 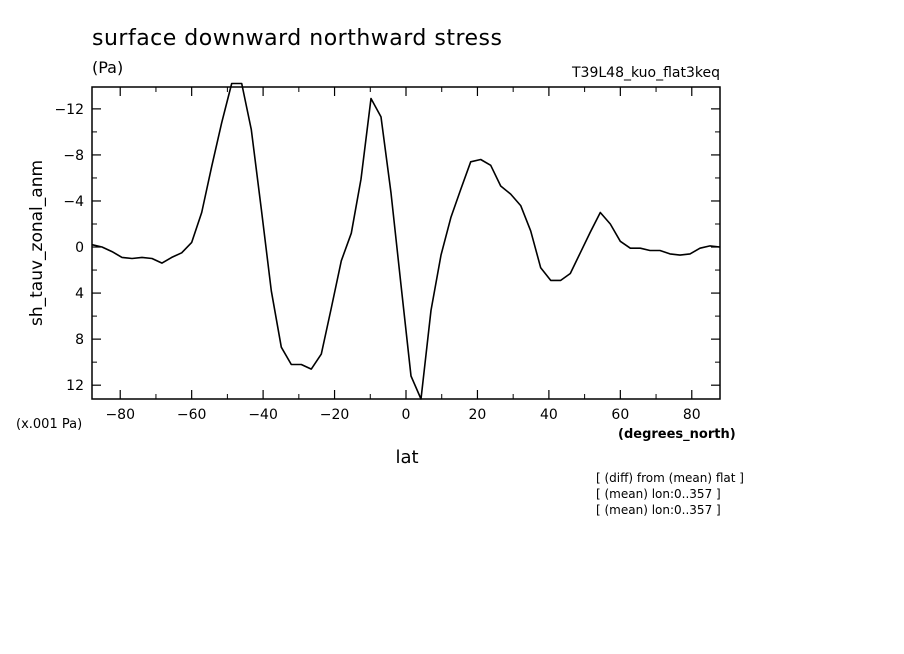 What do you see at coordinates (549, 415) in the screenshot?
I see `x-tick-label: 40` at bounding box center [549, 415].